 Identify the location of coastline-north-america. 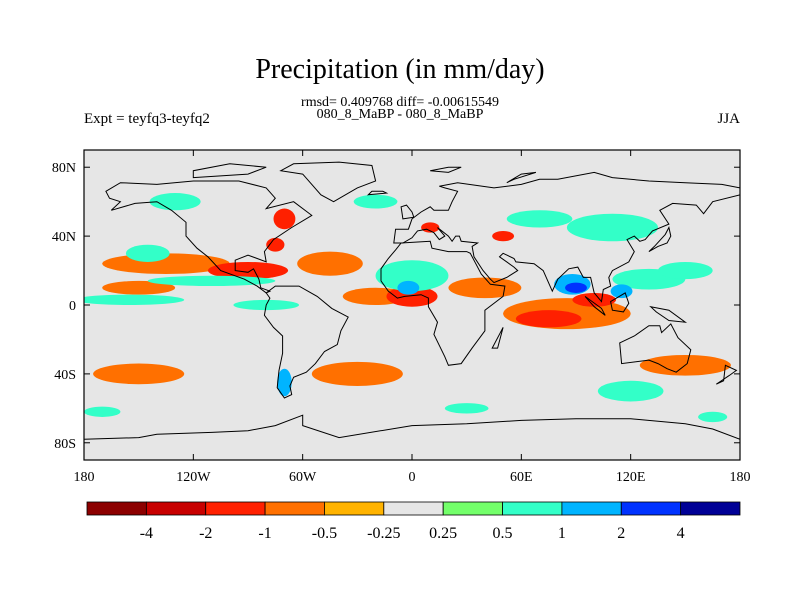
(209, 237).